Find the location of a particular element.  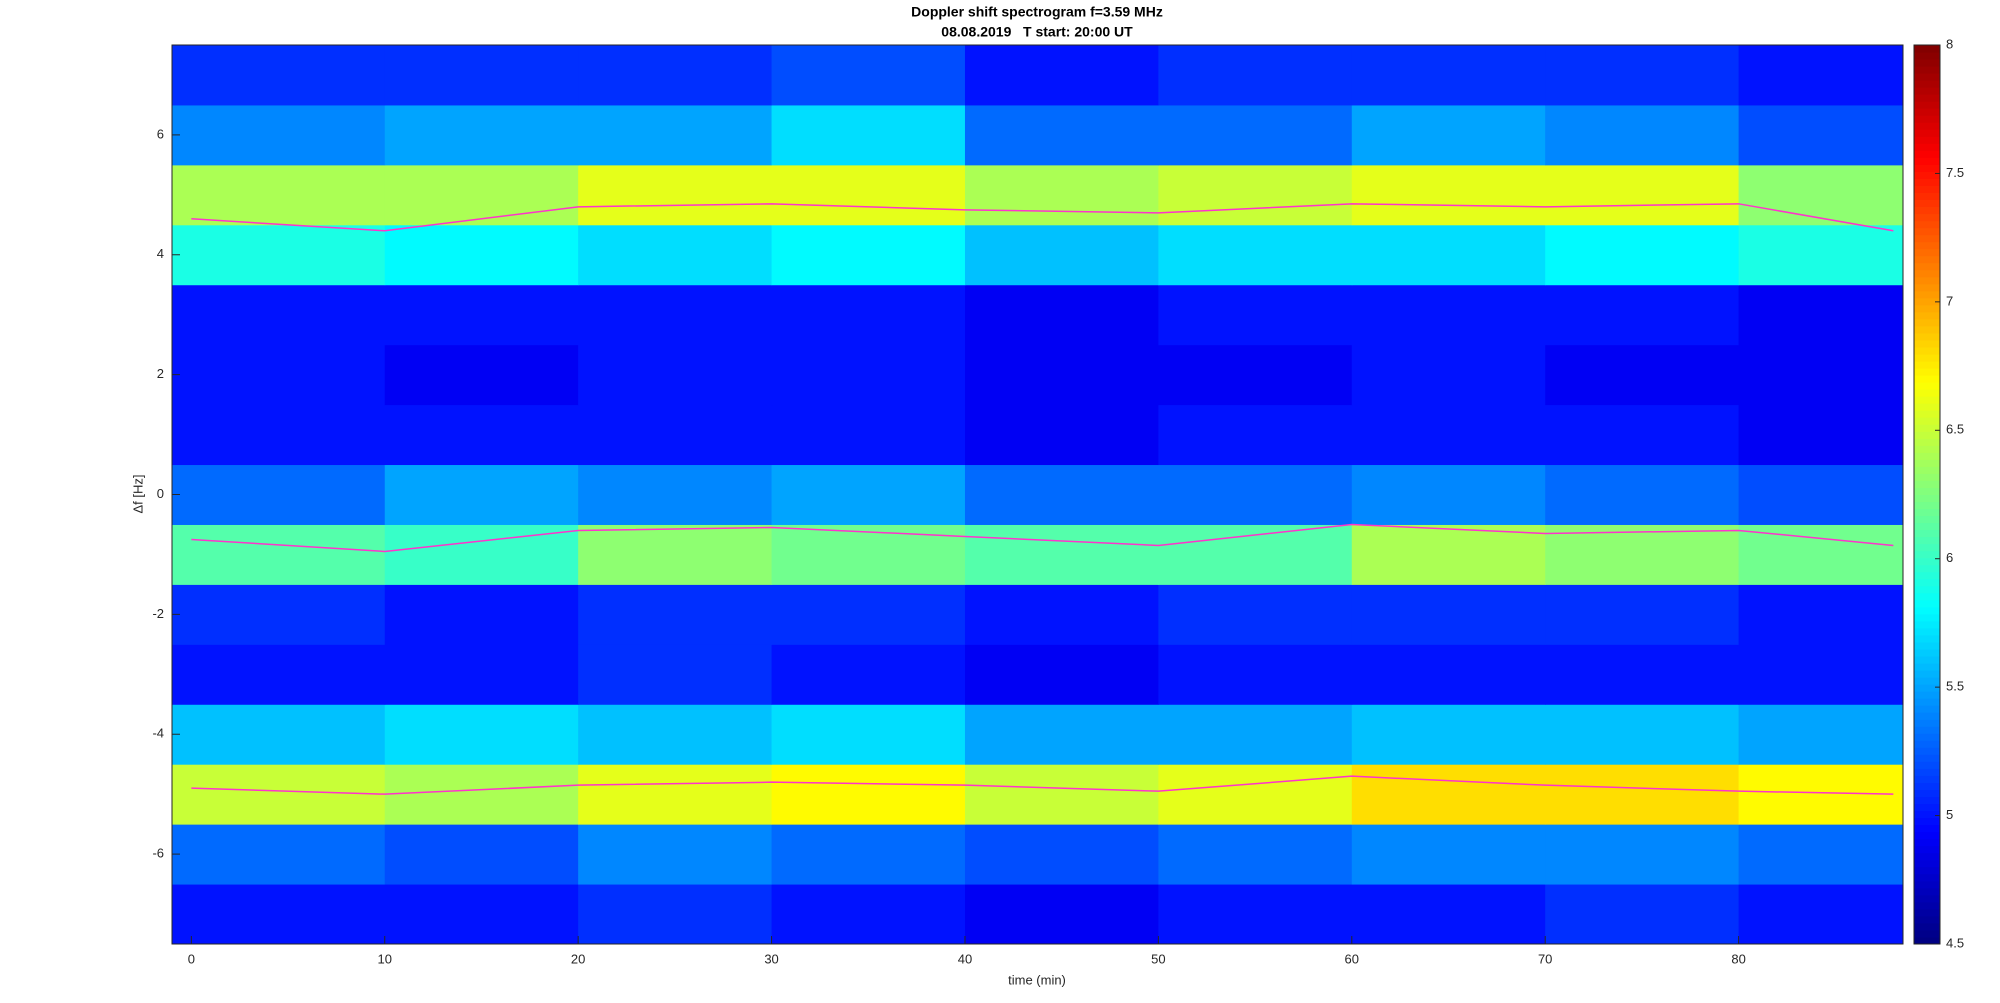

colorbar-tick-label: 6 is located at coordinates (1949, 557).